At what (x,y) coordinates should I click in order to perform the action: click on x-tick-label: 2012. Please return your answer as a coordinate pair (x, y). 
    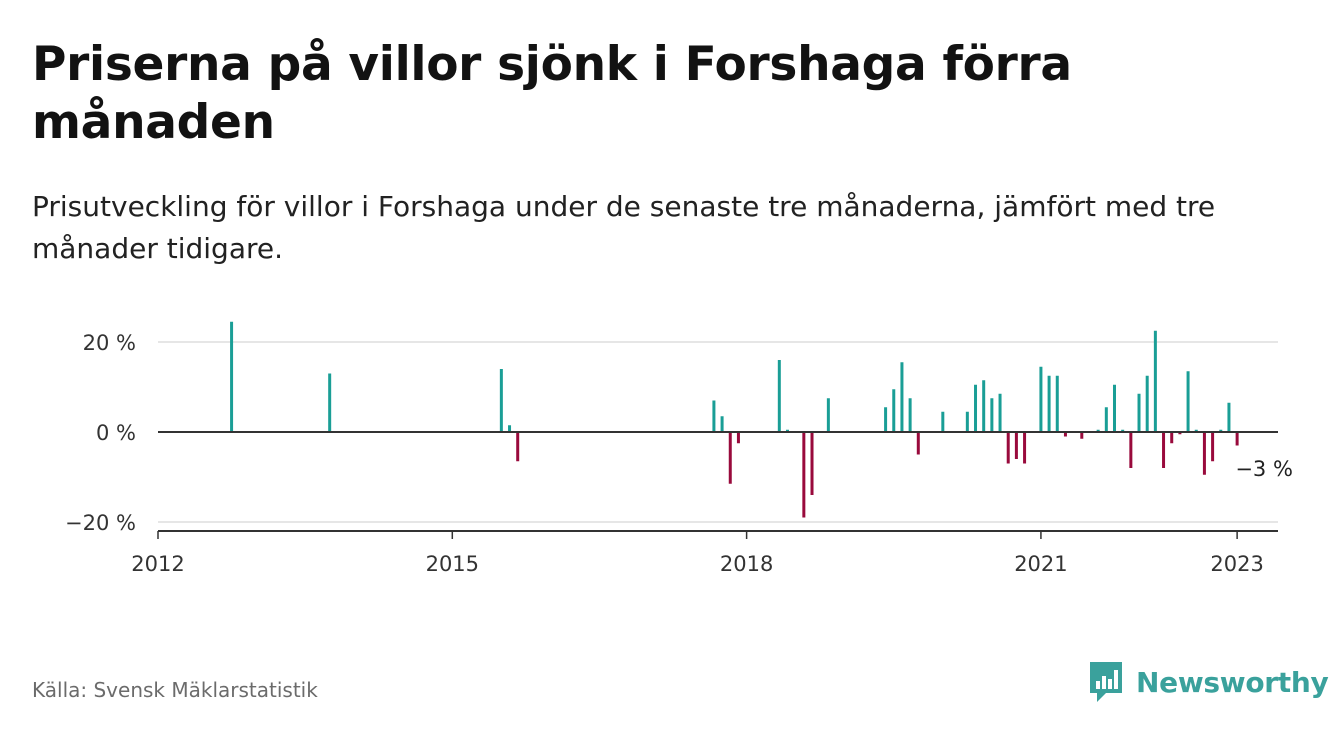
    Looking at the image, I should click on (157, 564).